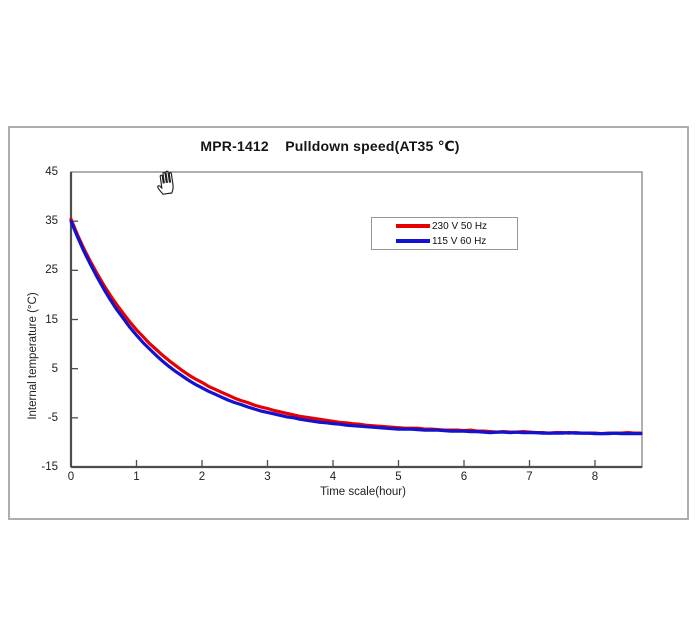  I want to click on x-tick-label: 3, so click(267, 477).